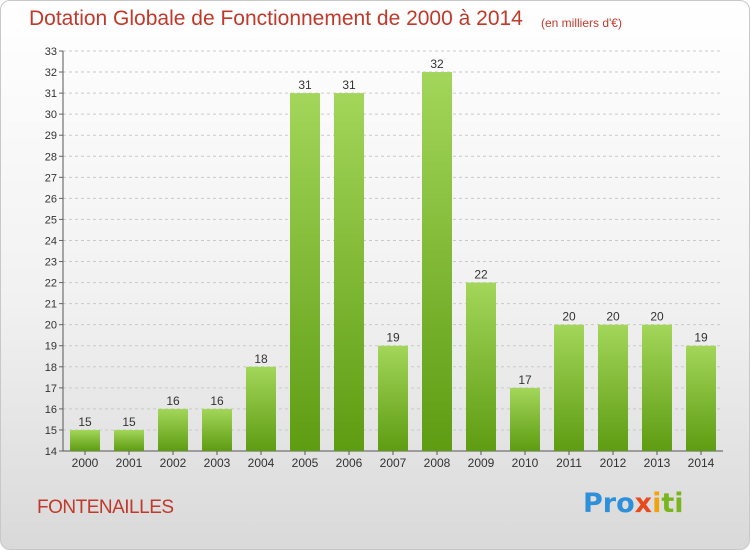 This screenshot has width=750, height=550. What do you see at coordinates (672, 503) in the screenshot?
I see `logo-part-ti: ti` at bounding box center [672, 503].